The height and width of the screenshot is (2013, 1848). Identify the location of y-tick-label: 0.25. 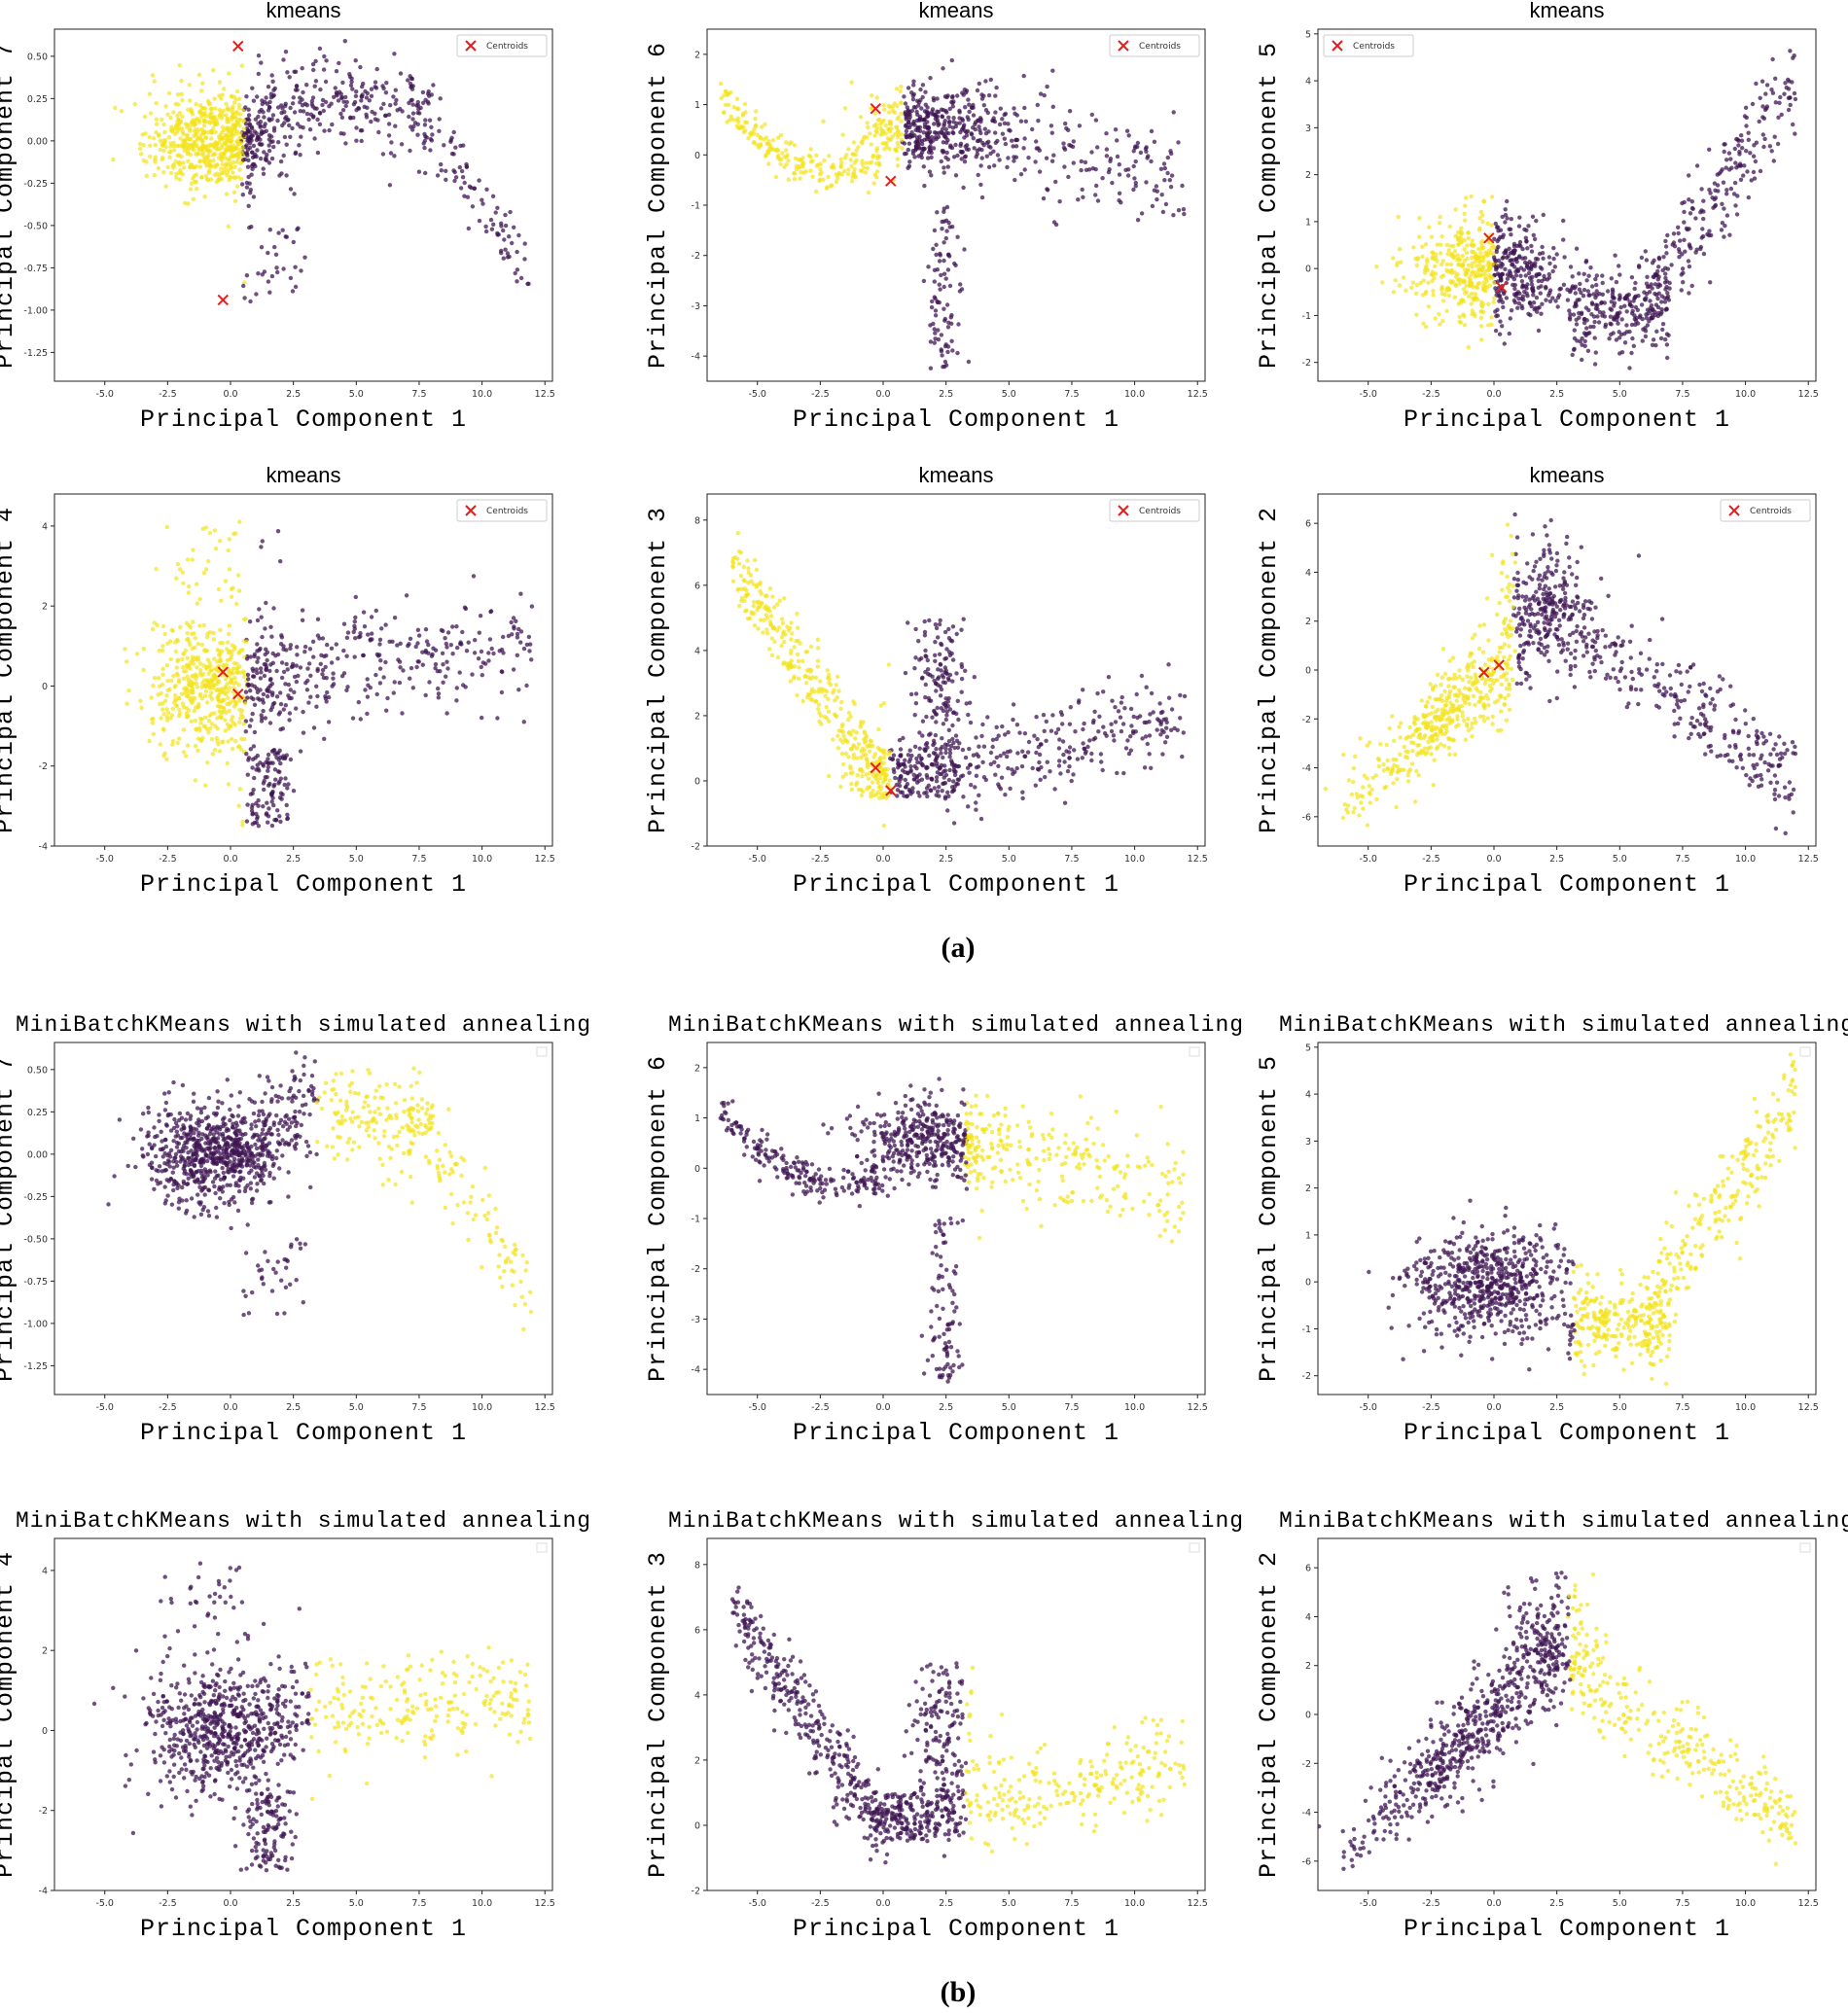
(37, 100).